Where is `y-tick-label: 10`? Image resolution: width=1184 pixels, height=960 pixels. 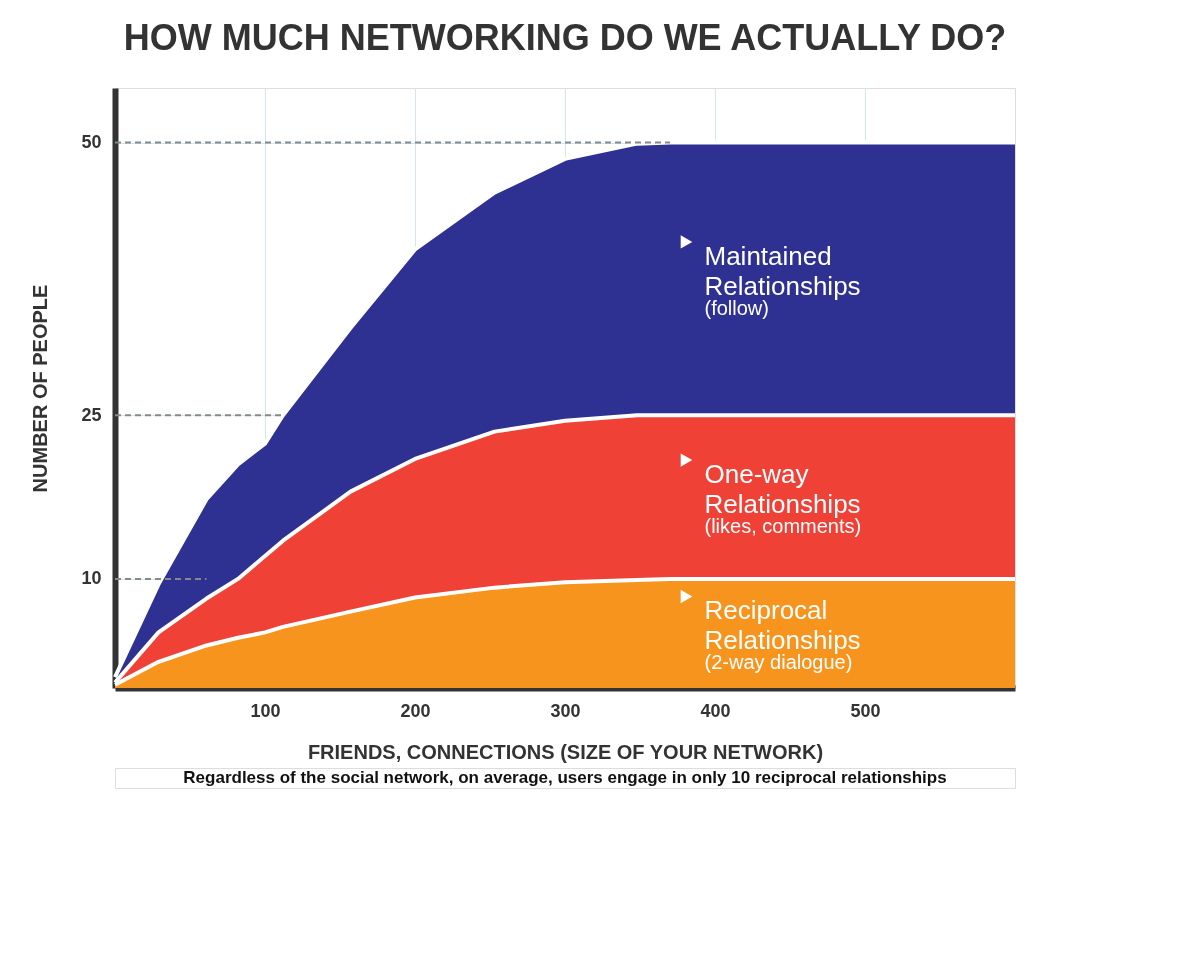 y-tick-label: 10 is located at coordinates (91, 578).